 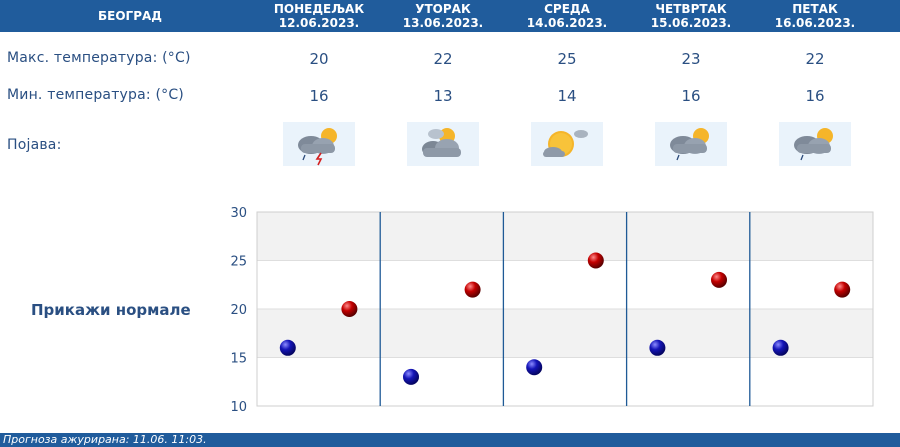 What do you see at coordinates (105, 439) in the screenshot?
I see `forecast-updated-text: Прогноза ажурирана: 11.06. 11:03.` at bounding box center [105, 439].